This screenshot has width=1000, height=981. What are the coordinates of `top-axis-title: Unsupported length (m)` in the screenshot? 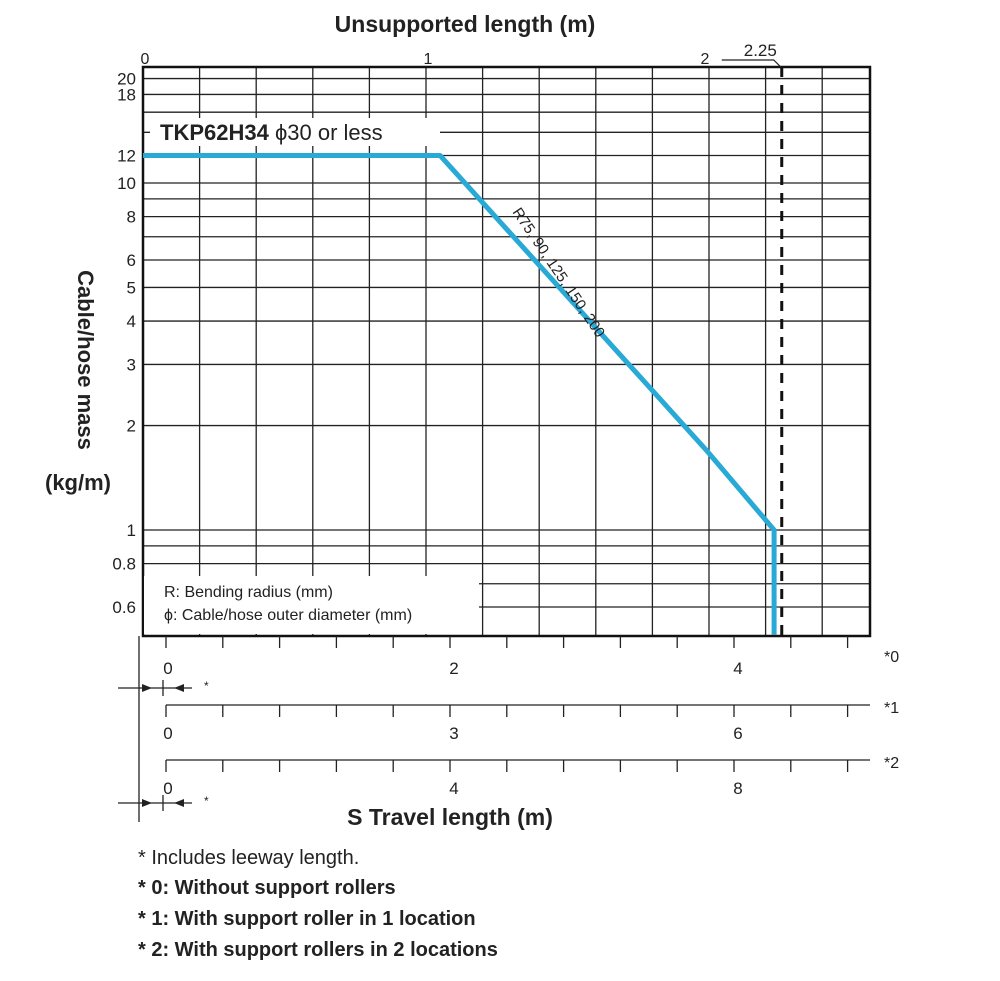 It's located at (465, 24).